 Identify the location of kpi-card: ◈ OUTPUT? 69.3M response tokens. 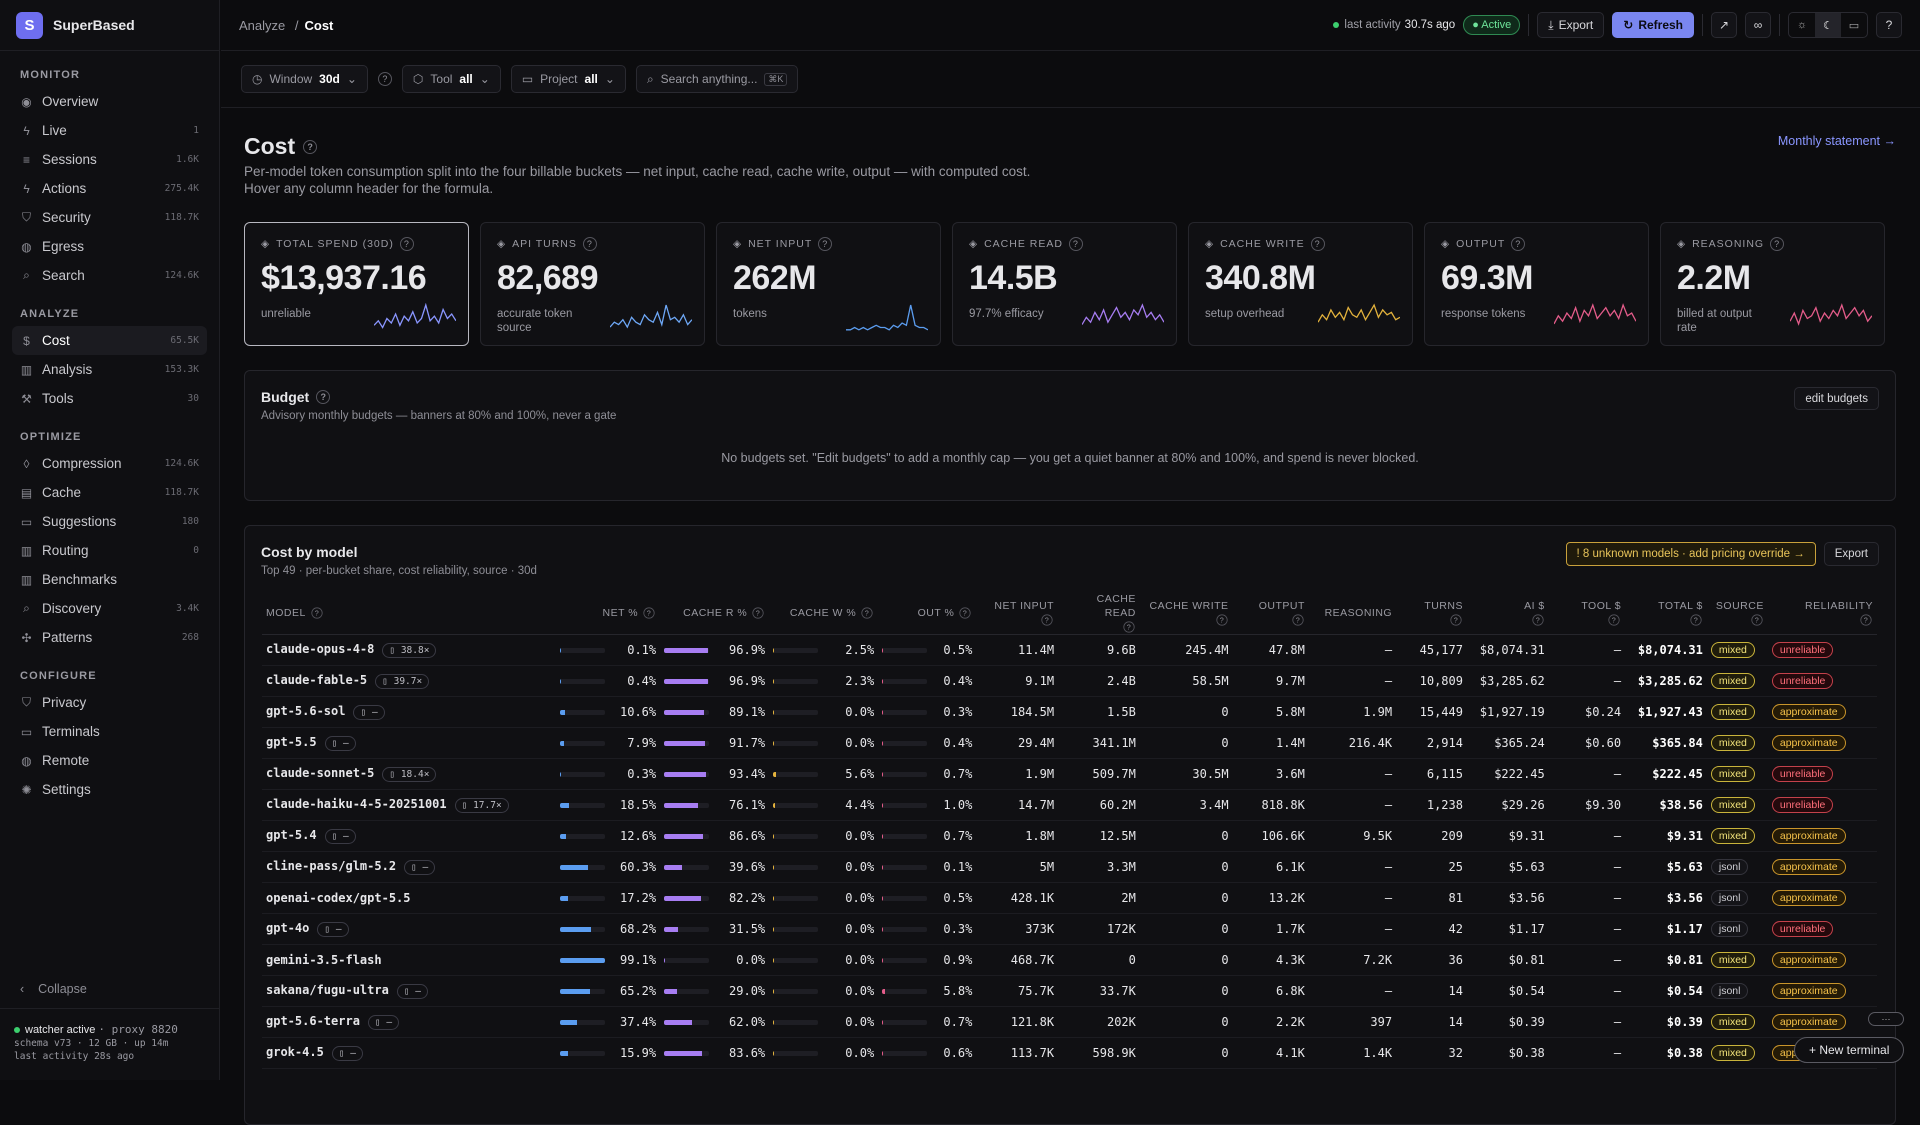
(1536, 284).